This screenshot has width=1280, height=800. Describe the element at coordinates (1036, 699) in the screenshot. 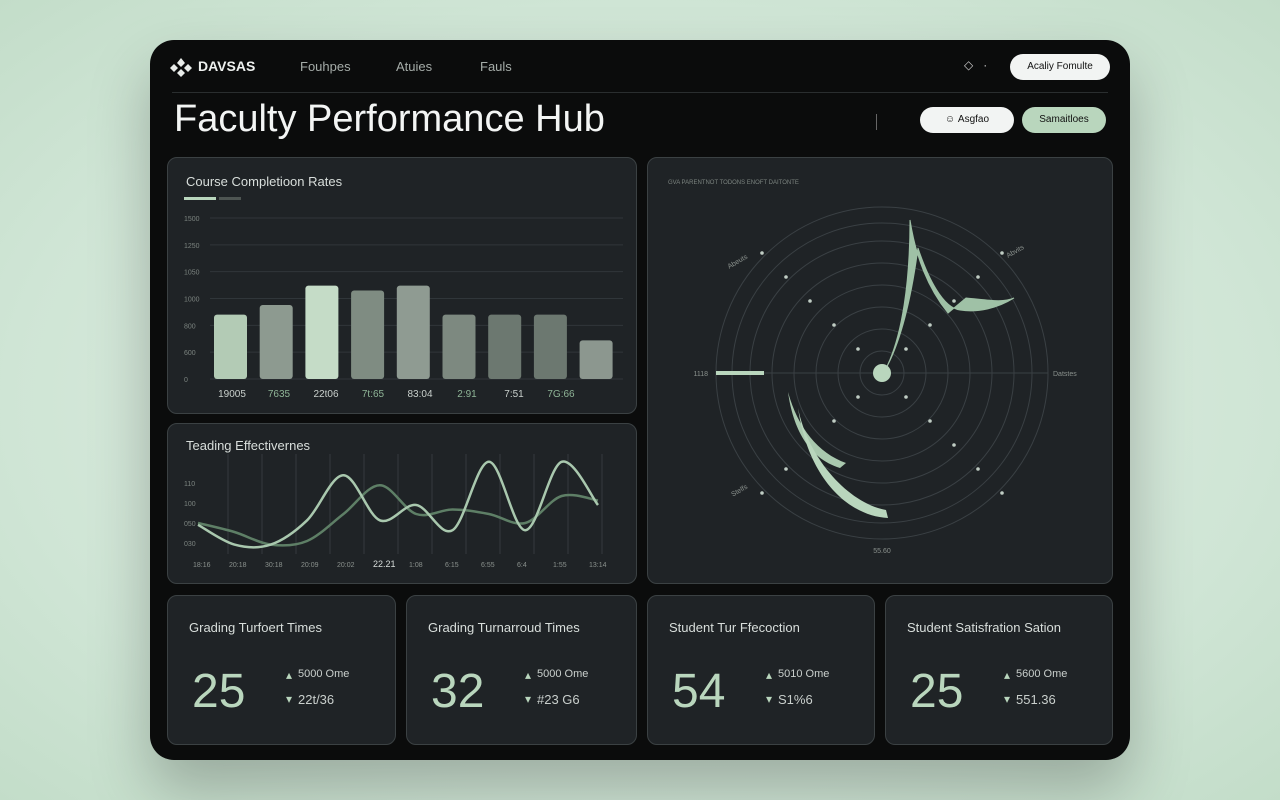

I see `kpi-detail: 551.36` at that location.